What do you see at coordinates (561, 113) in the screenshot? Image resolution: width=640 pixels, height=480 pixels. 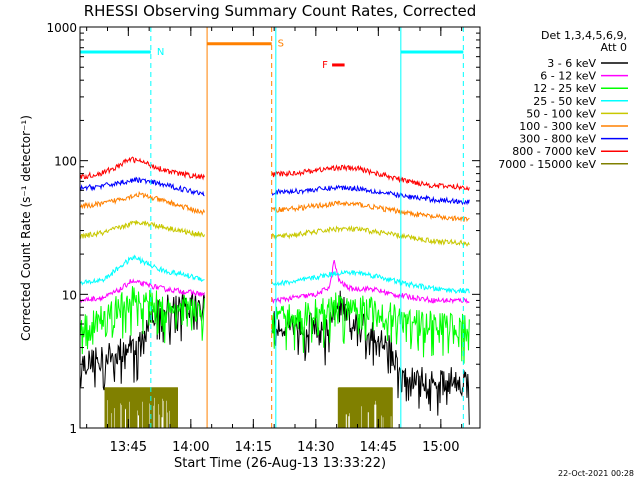 I see `legend-label: 50 - 100 keV` at bounding box center [561, 113].